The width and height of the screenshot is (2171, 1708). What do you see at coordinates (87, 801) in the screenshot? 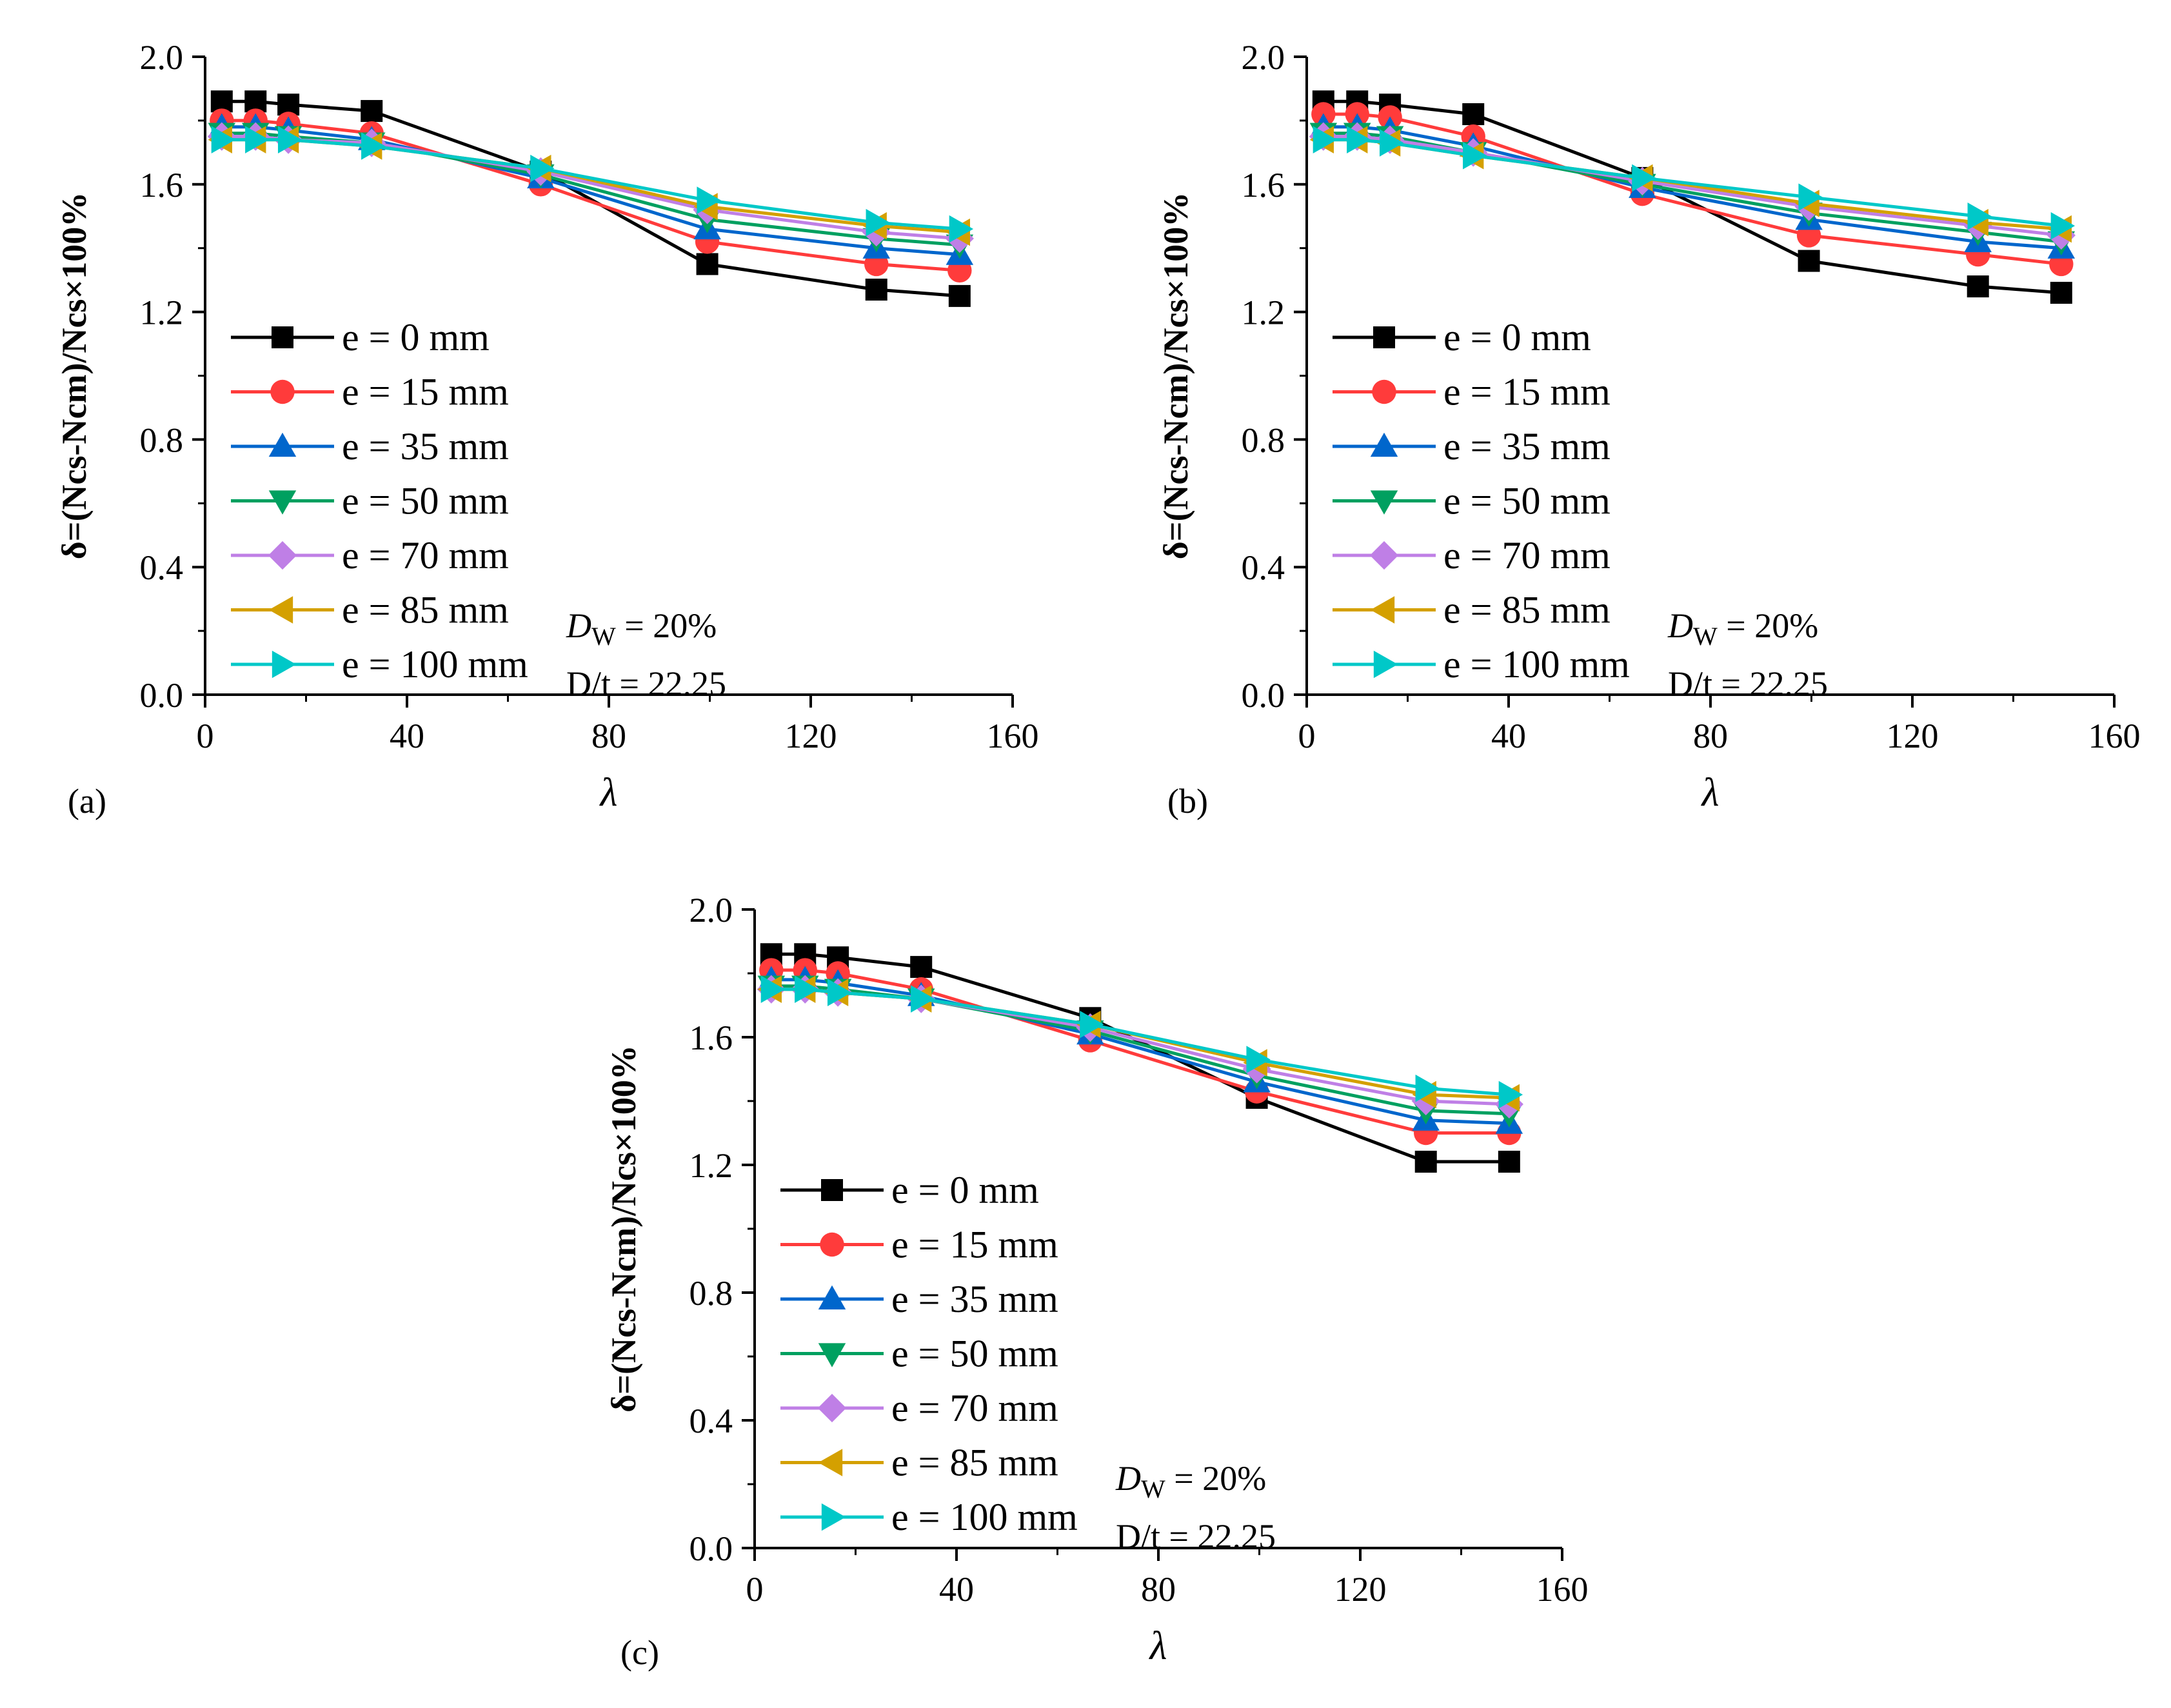
I see `panel-label: (a)` at bounding box center [87, 801].